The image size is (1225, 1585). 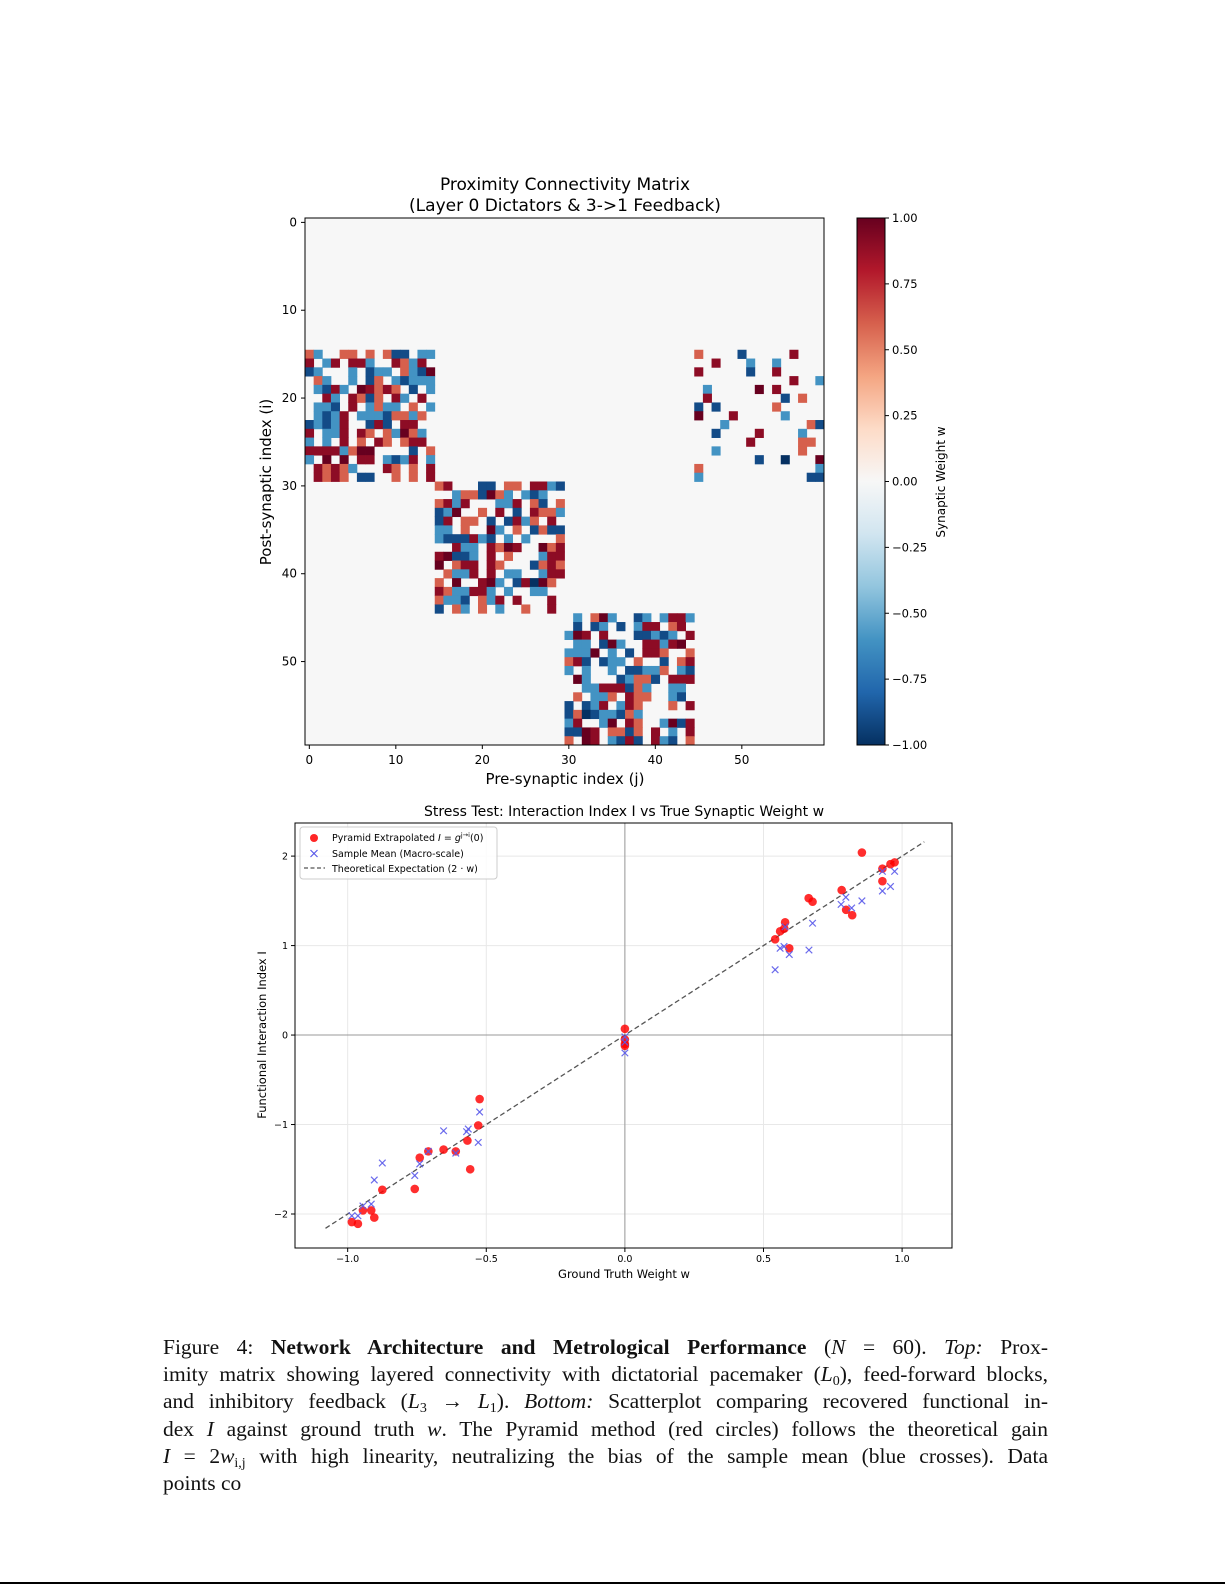 What do you see at coordinates (909, 745) in the screenshot?
I see `colorbar-tick-label: −1.00` at bounding box center [909, 745].